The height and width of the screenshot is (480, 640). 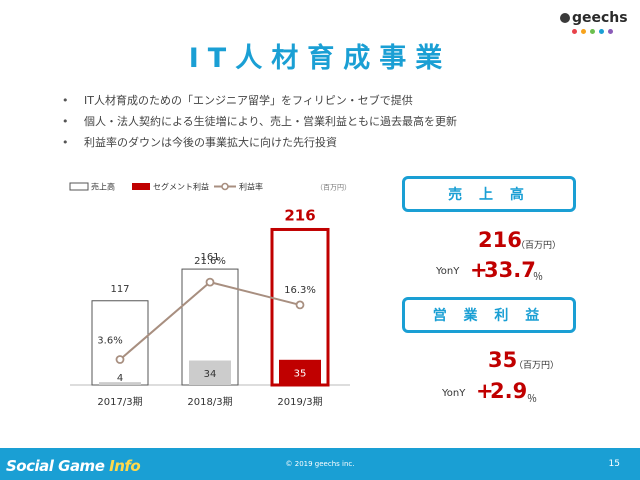 I want to click on sales-value: 216, so click(x=500, y=240).